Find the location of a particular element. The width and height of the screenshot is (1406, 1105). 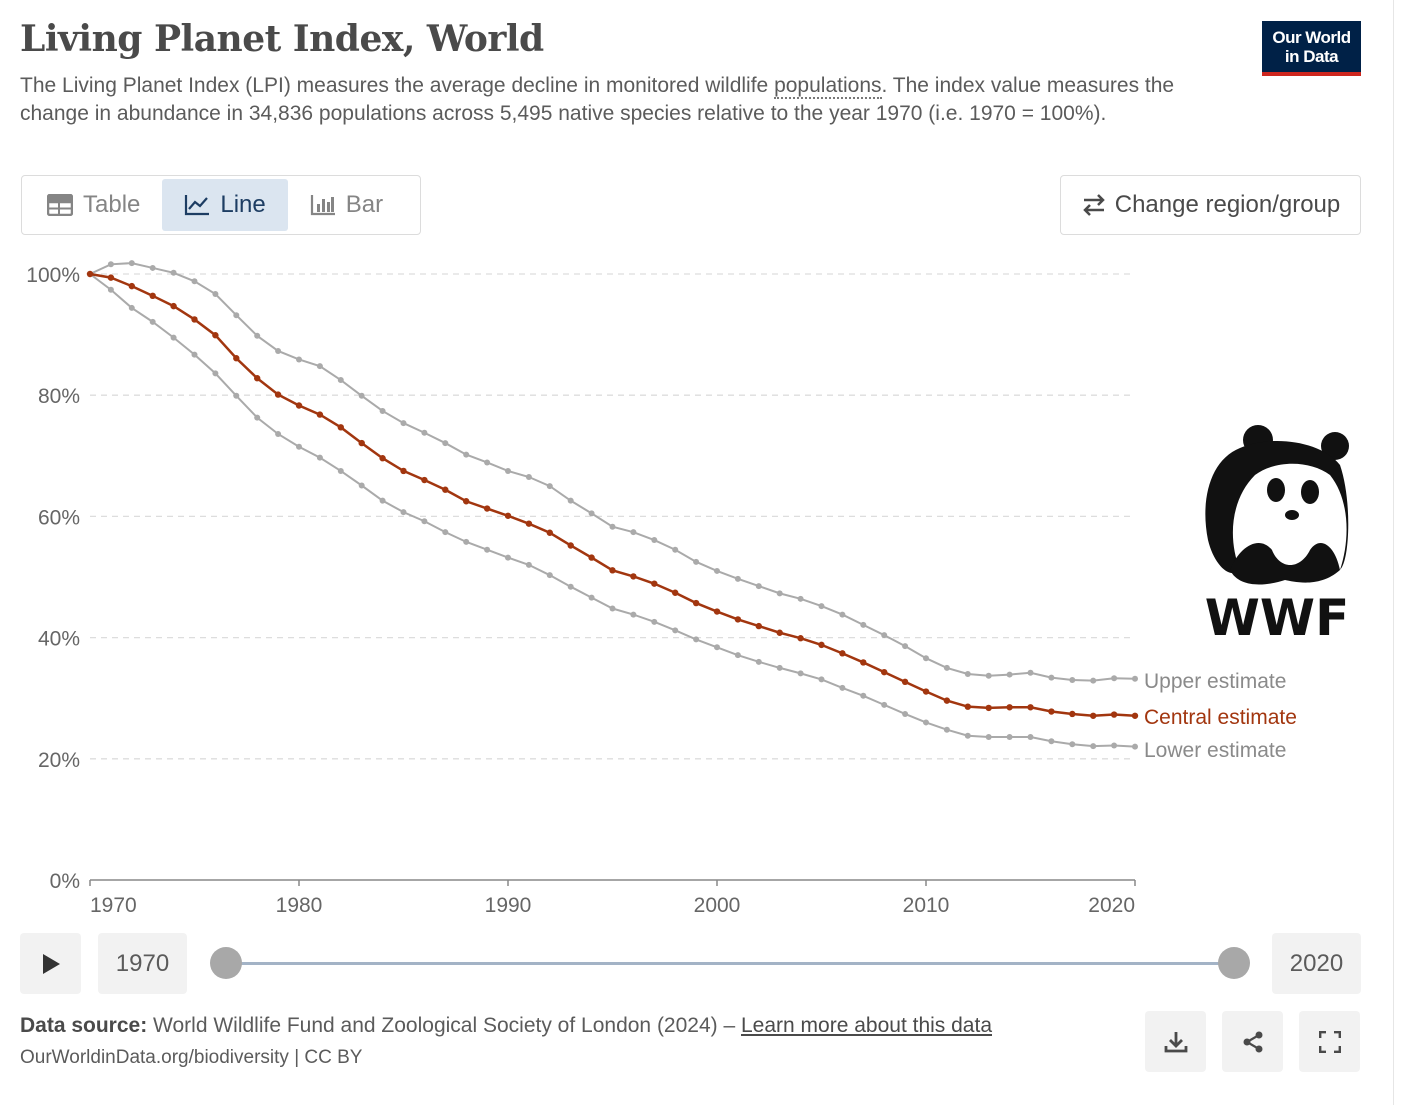

x-tick-label: 1990 is located at coordinates (508, 905).